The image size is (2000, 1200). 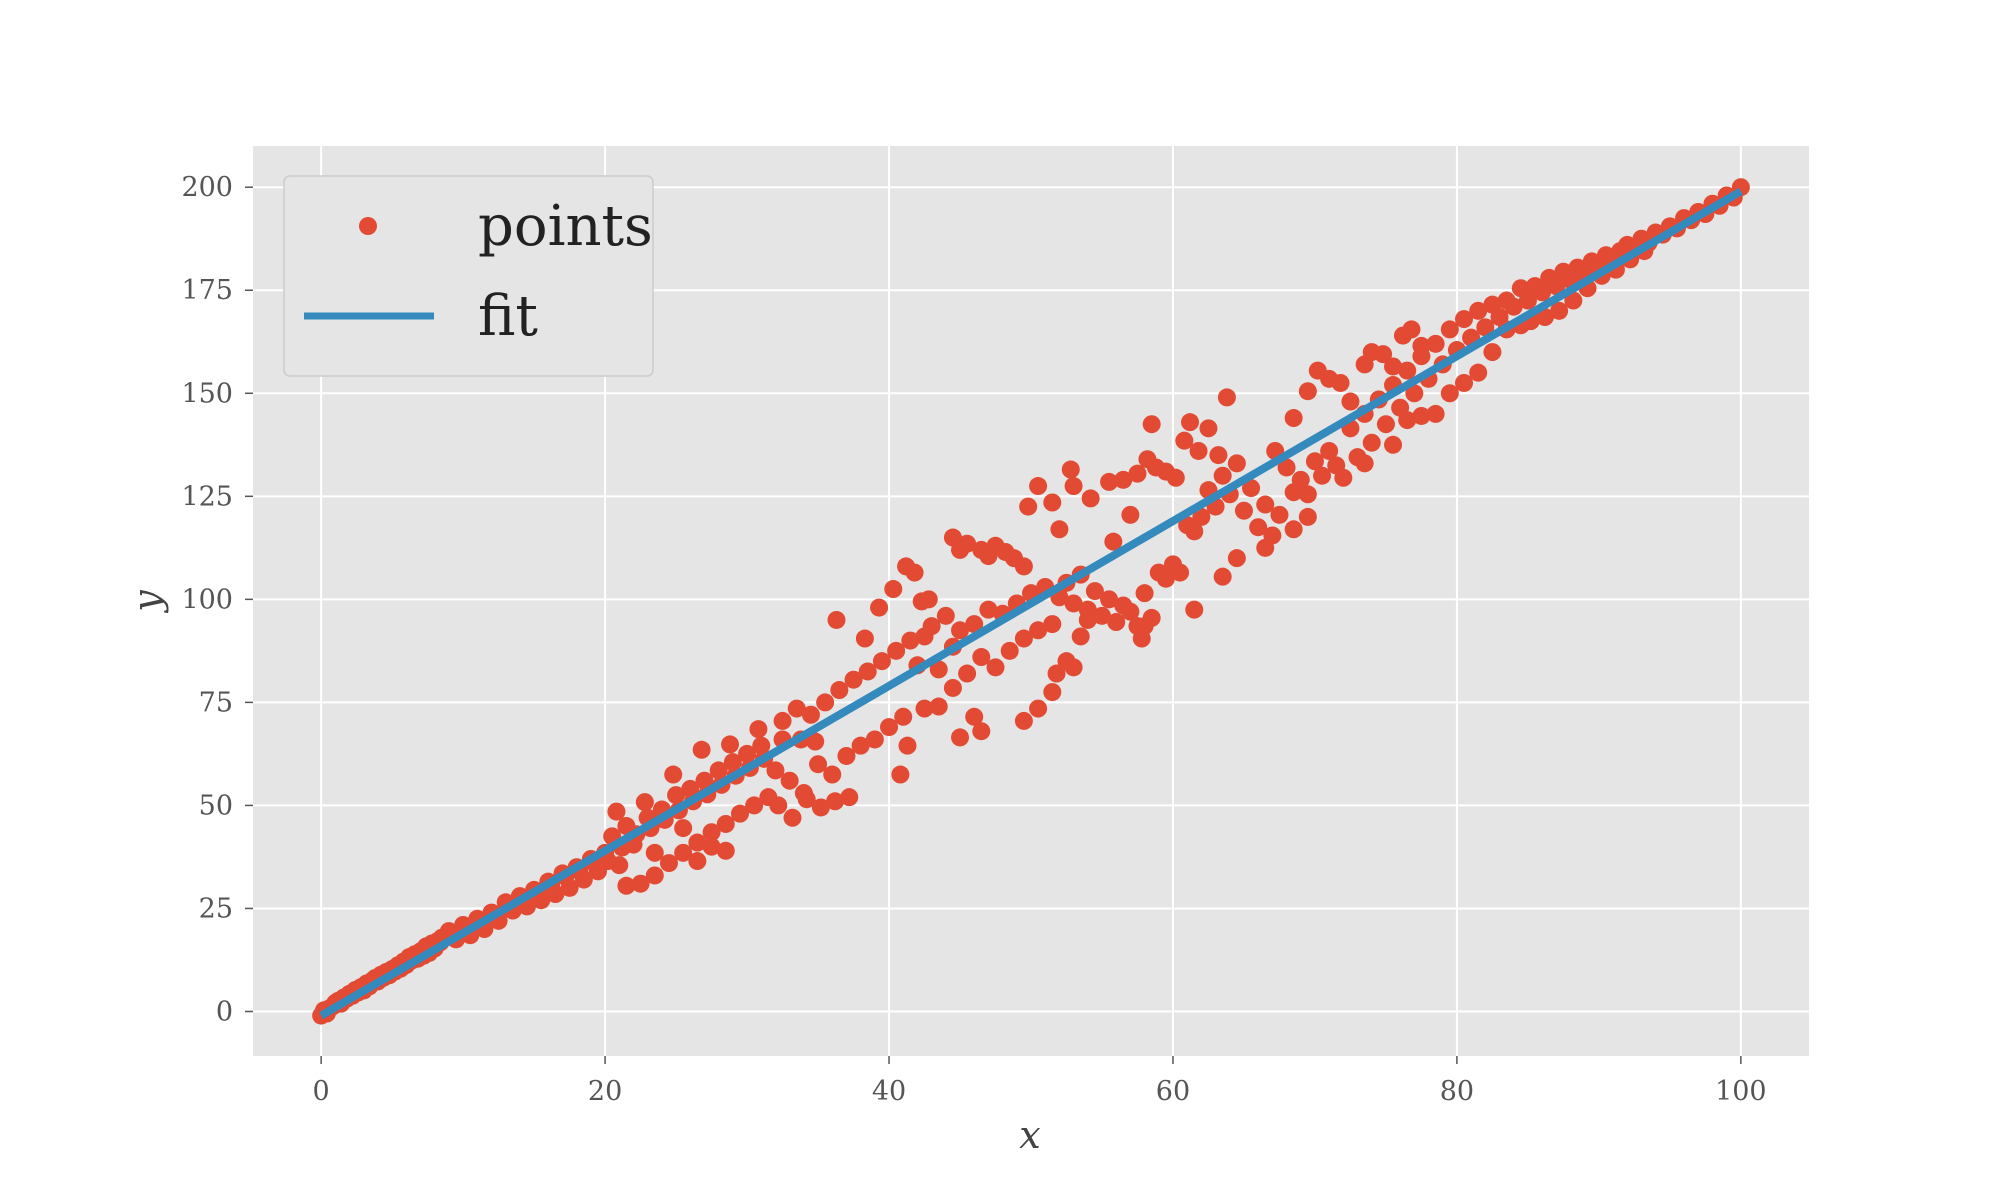 What do you see at coordinates (216, 805) in the screenshot?
I see `y-tick-label: 50` at bounding box center [216, 805].